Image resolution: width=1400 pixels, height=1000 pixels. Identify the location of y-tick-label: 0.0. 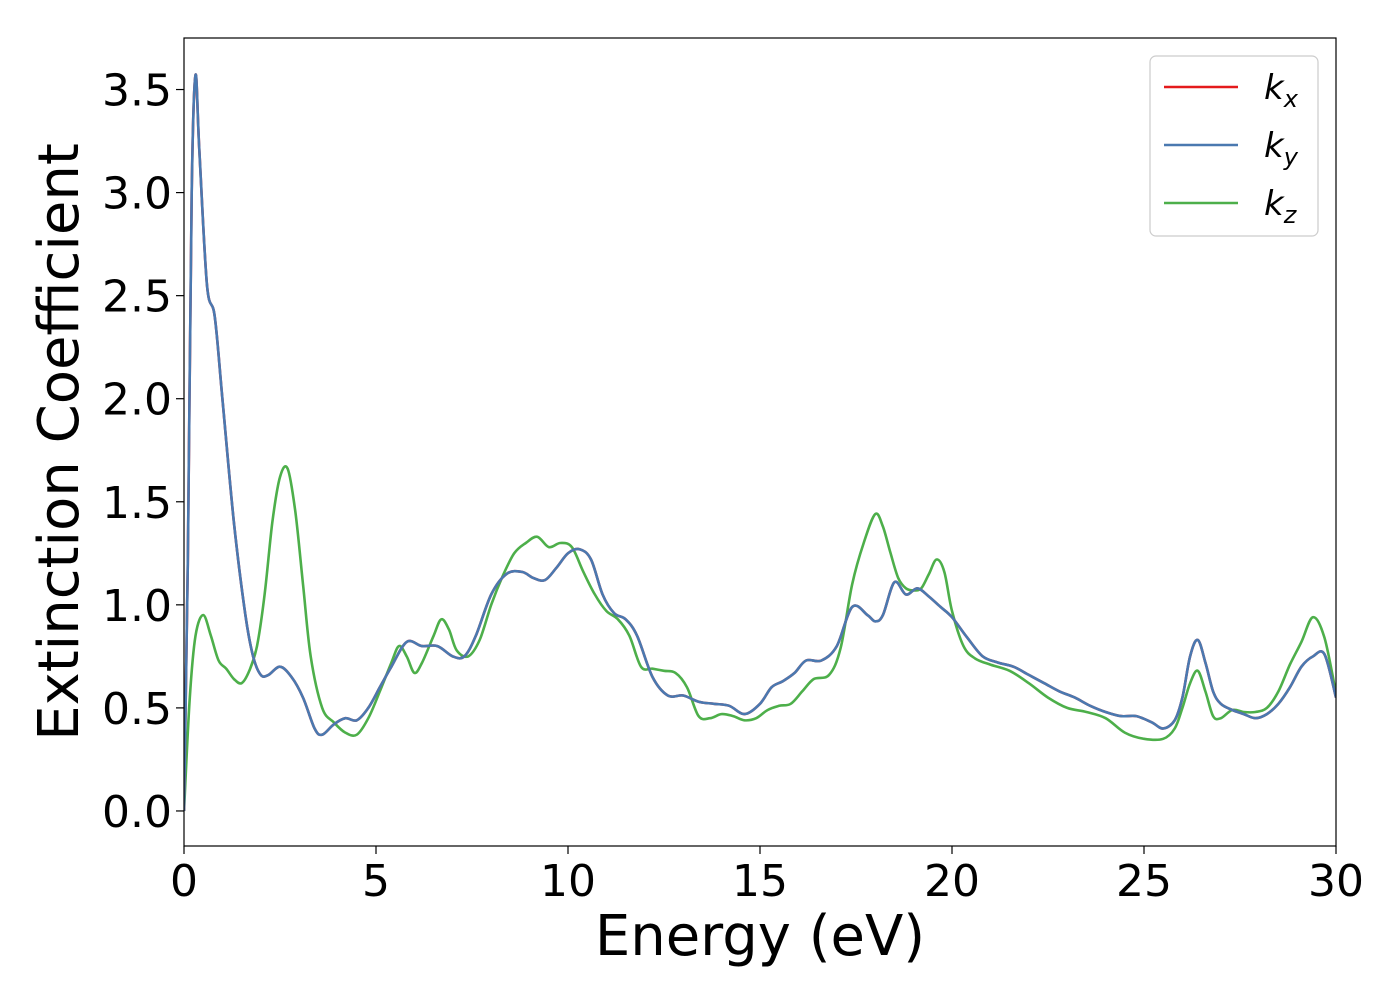
(137, 812).